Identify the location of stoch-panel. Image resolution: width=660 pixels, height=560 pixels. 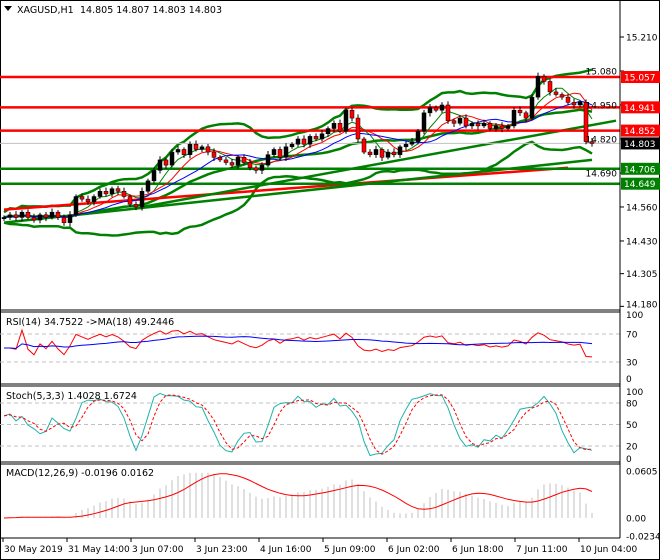
(310, 424).